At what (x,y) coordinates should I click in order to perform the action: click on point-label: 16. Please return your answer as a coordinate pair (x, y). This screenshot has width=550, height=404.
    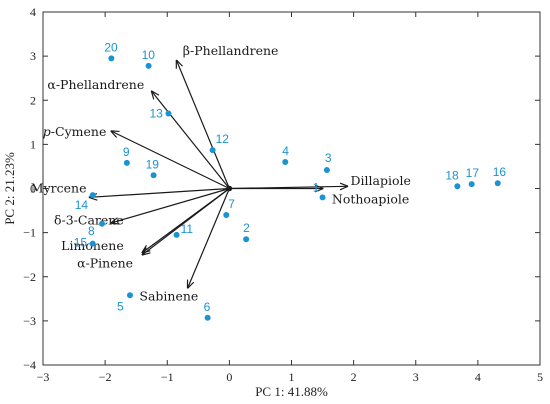
    Looking at the image, I should click on (500, 172).